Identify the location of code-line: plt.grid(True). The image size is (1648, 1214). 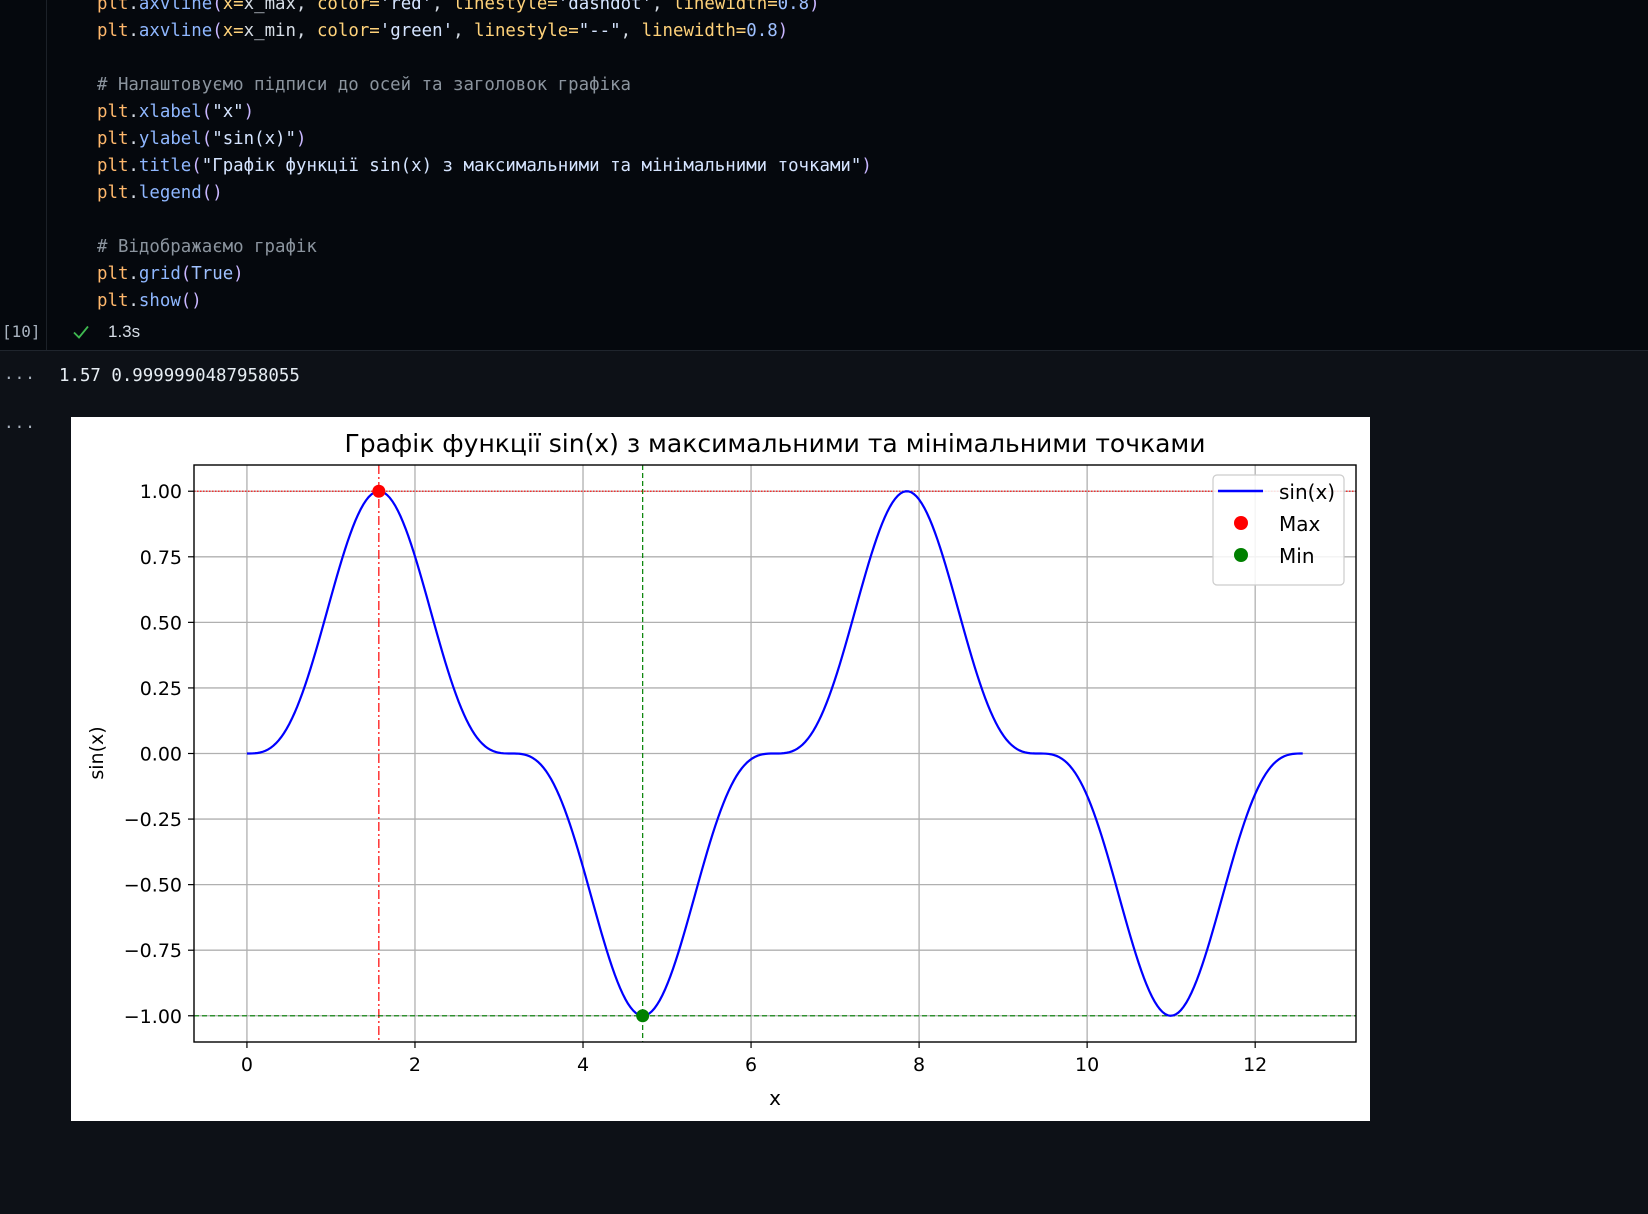
(170, 274).